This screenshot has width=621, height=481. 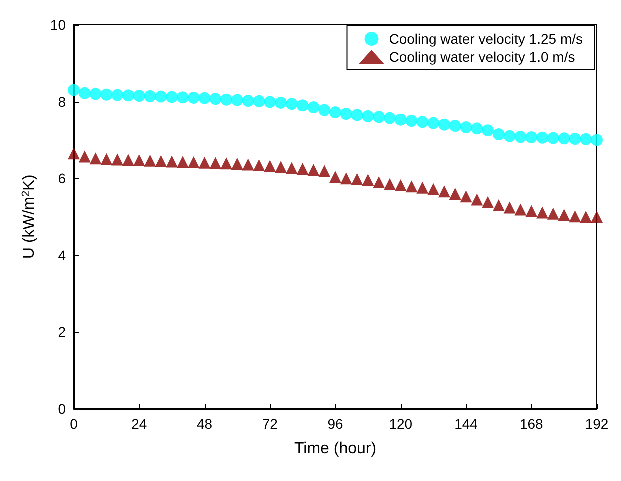 I want to click on y-tick-label: 0, so click(x=62, y=409).